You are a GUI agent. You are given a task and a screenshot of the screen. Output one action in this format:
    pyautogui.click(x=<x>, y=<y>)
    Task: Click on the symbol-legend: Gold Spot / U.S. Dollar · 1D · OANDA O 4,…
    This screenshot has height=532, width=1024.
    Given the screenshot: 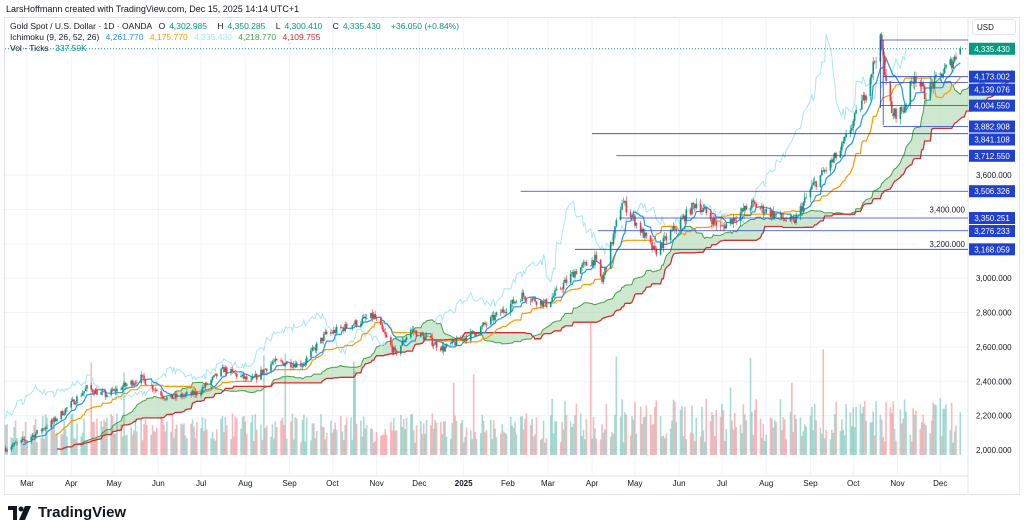 What is the action you would take?
    pyautogui.click(x=236, y=26)
    